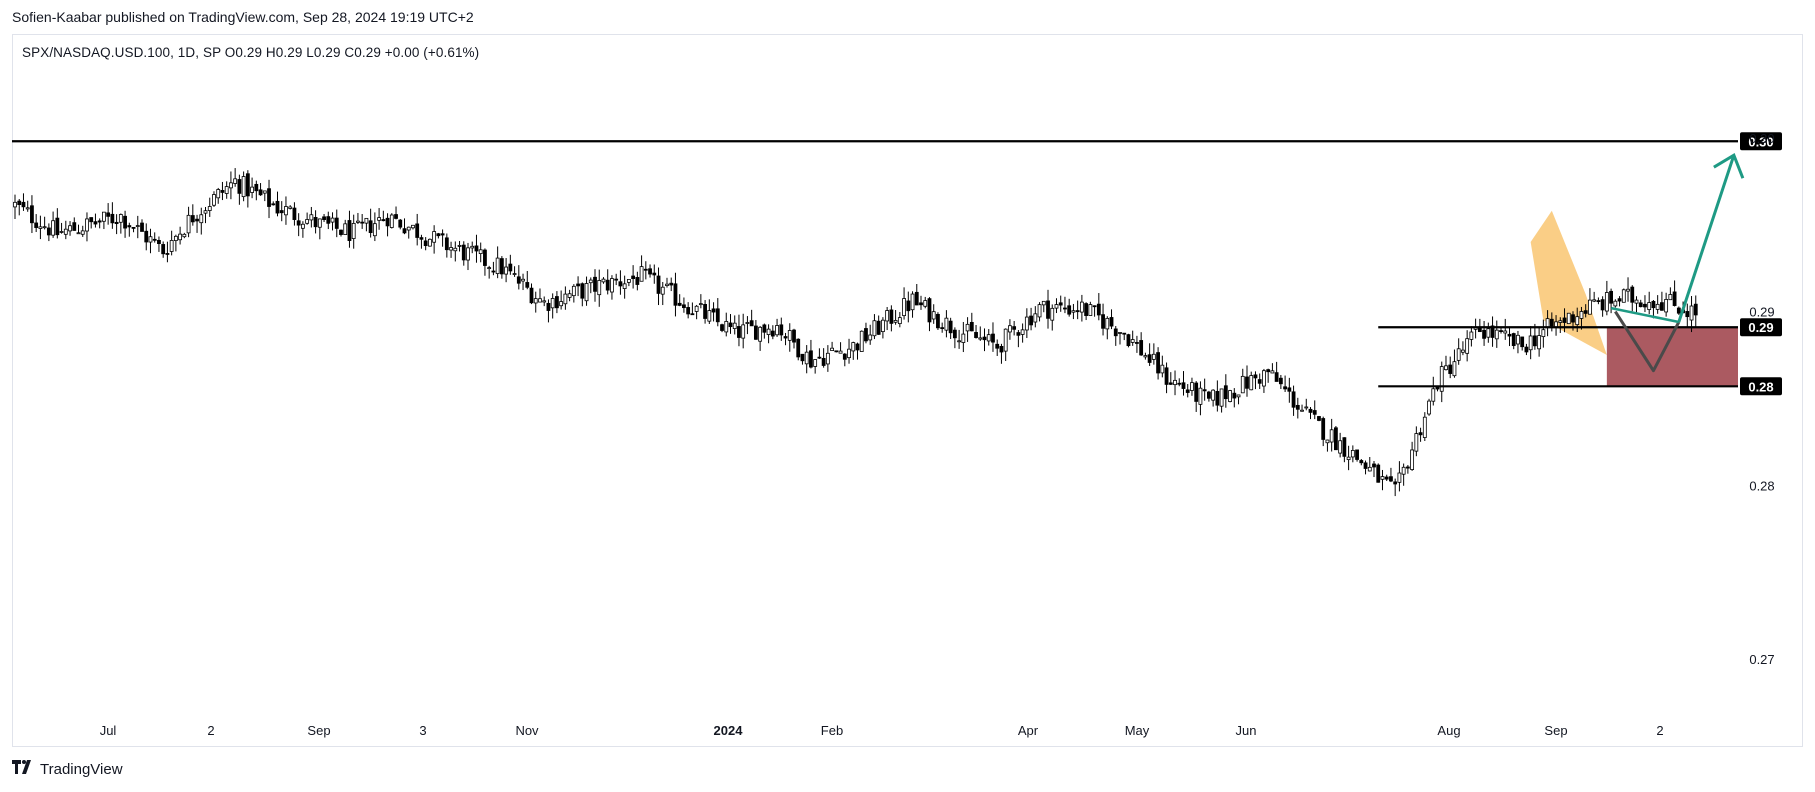 The width and height of the screenshot is (1815, 792). I want to click on footer-brand-label: TradingView, so click(81, 769).